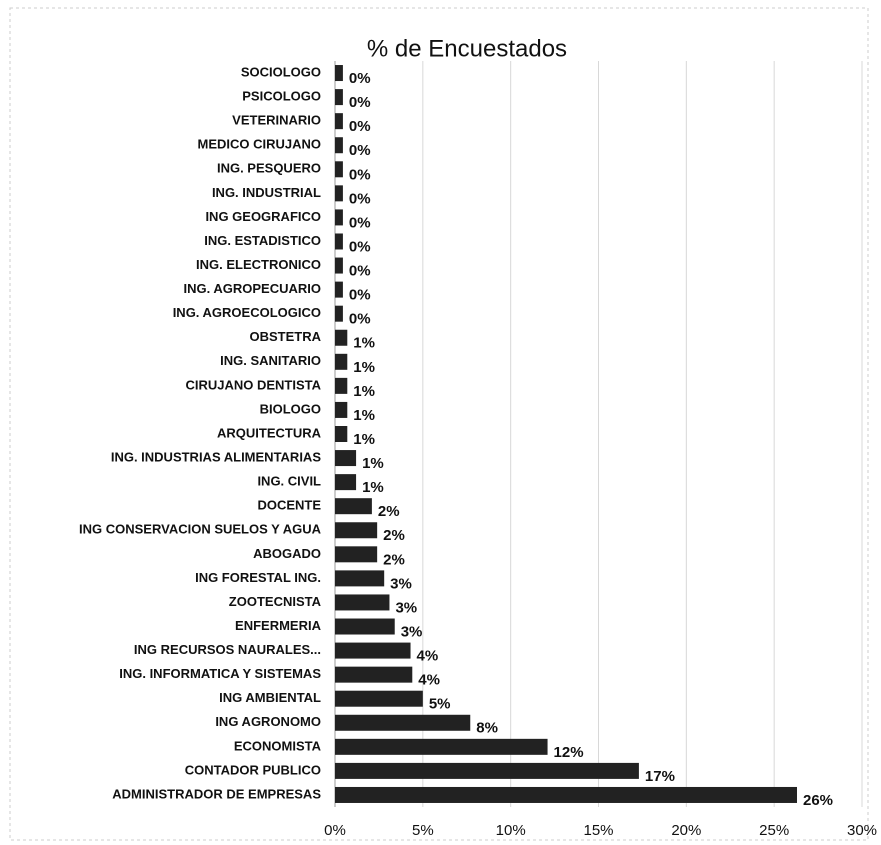  Describe the element at coordinates (862, 830) in the screenshot. I see `x-tick-label: 30%` at that location.